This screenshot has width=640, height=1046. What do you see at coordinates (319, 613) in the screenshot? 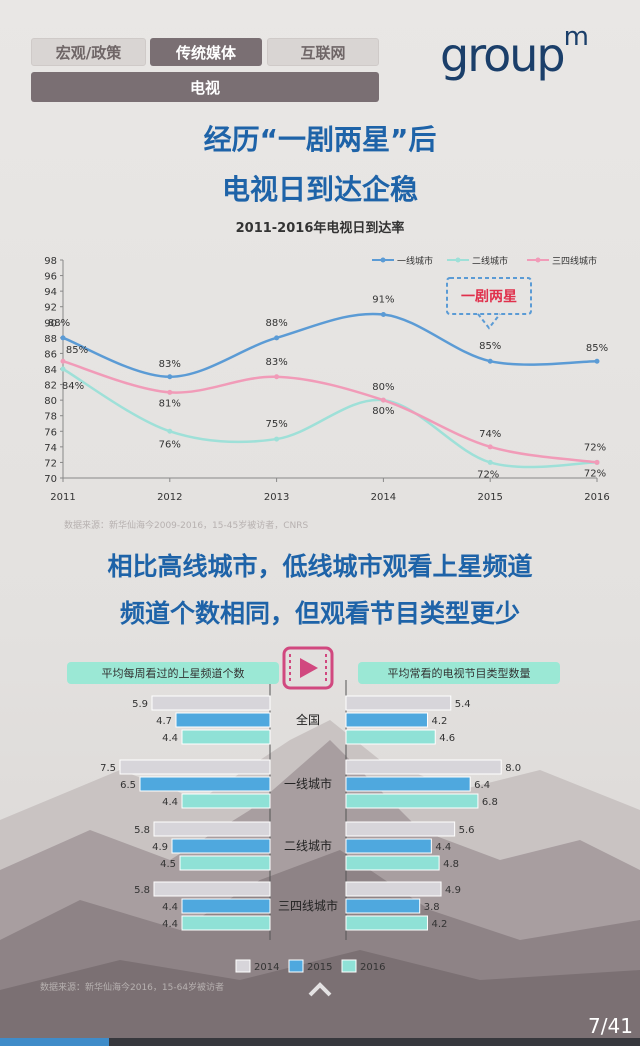
I see `headline-2-line-2: 频道个数相同，但观看节目类型更少` at bounding box center [319, 613].